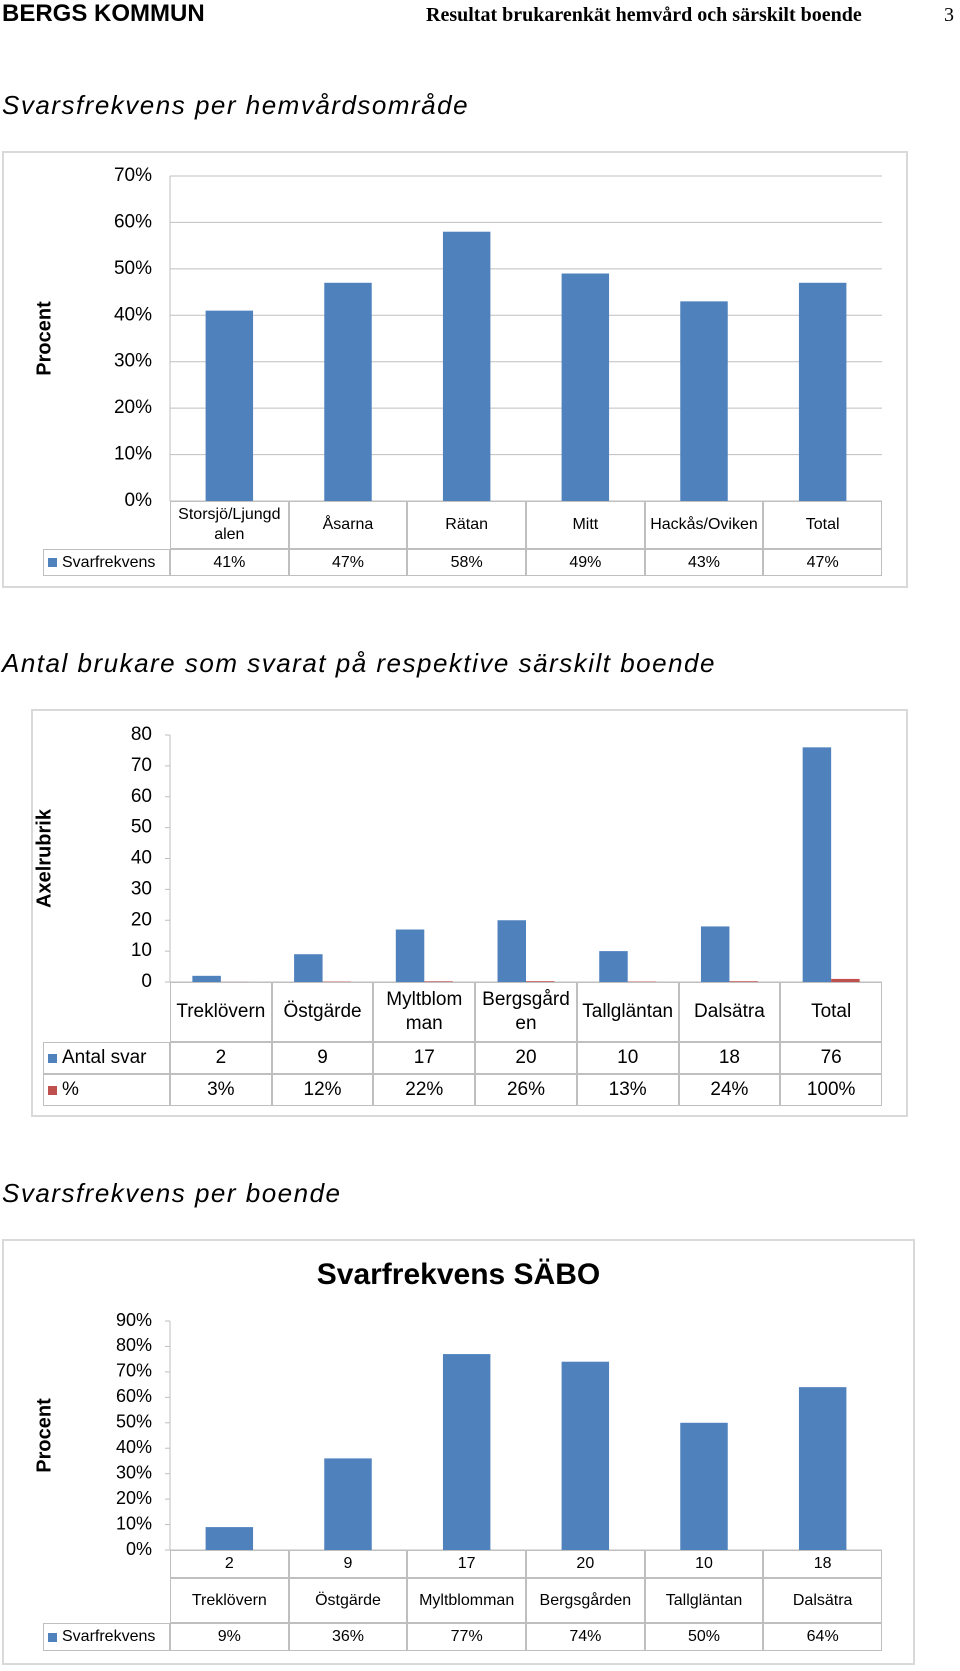  What do you see at coordinates (822, 1564) in the screenshot?
I see `category-count: 18` at bounding box center [822, 1564].